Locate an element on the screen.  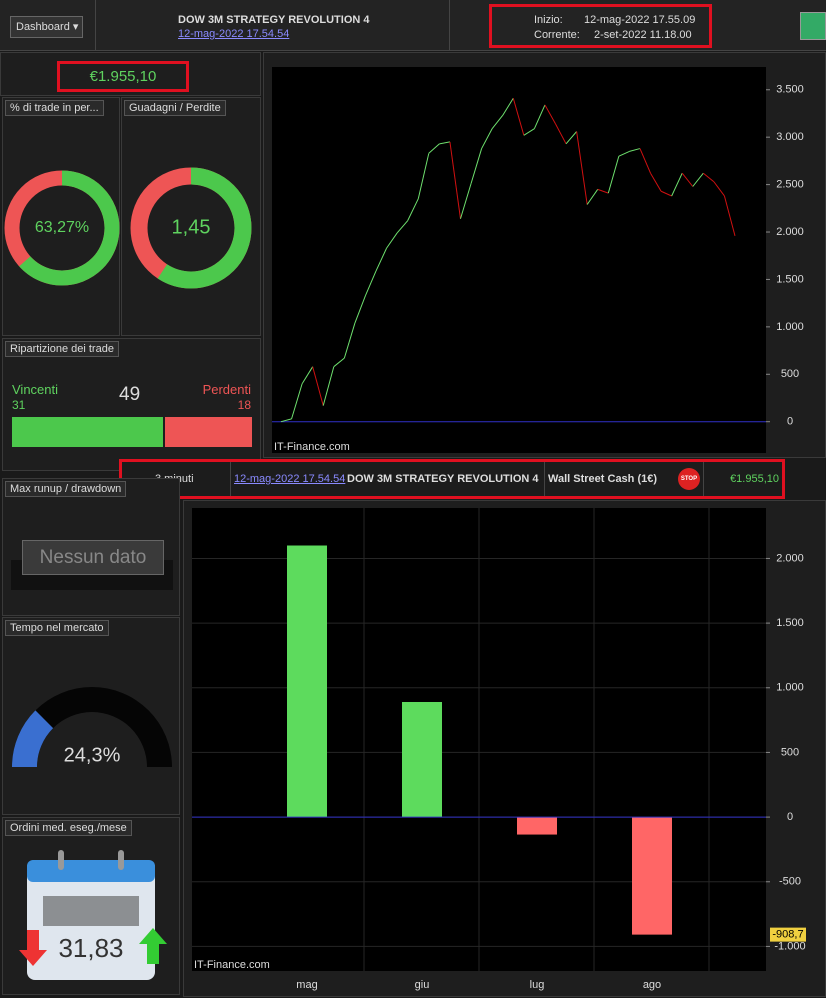
calendar-icon: 31,83 is located at coordinates (93, 915).